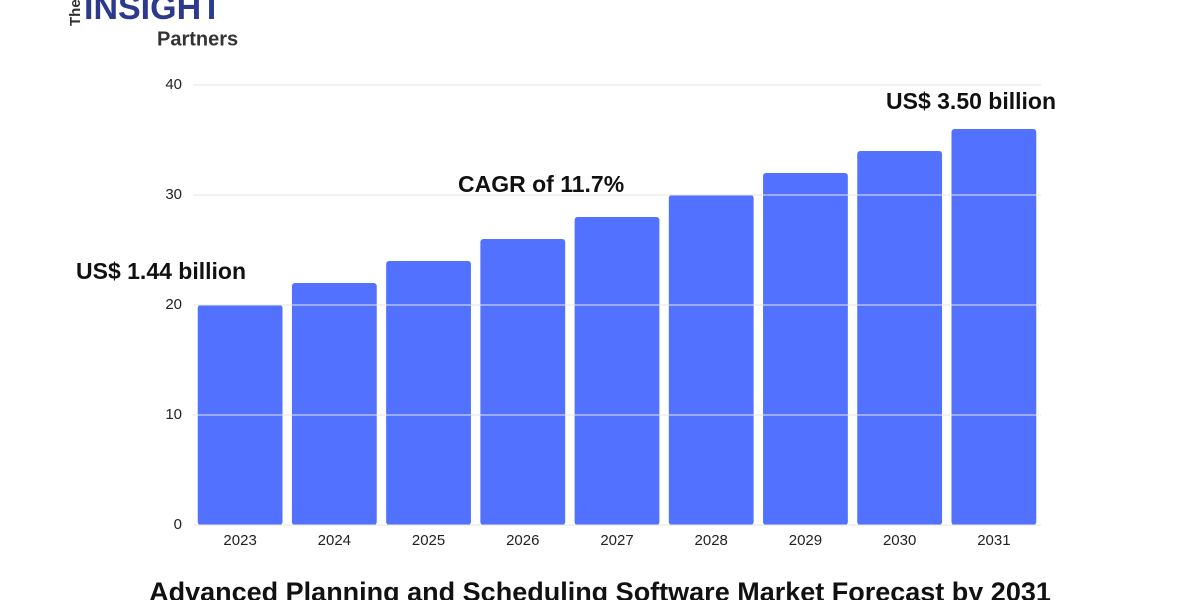  What do you see at coordinates (153, 13) in the screenshot?
I see `logo-main: INSIGHT` at bounding box center [153, 13].